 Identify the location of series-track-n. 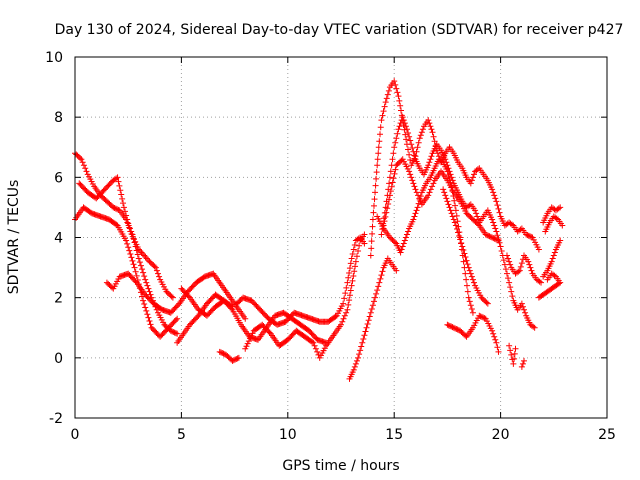
(425, 236).